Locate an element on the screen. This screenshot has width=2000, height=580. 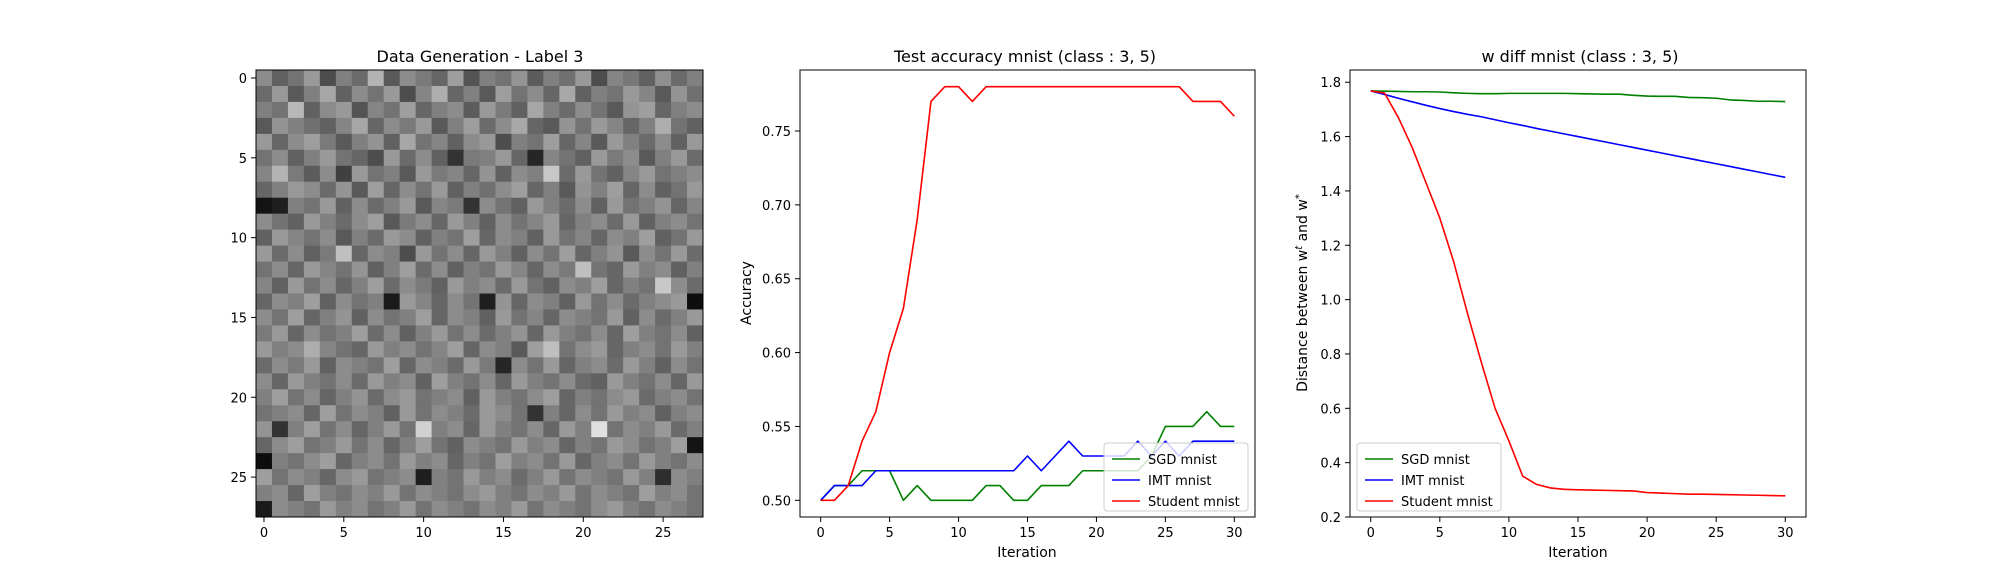
accuracy-lines is located at coordinates (1027, 293).